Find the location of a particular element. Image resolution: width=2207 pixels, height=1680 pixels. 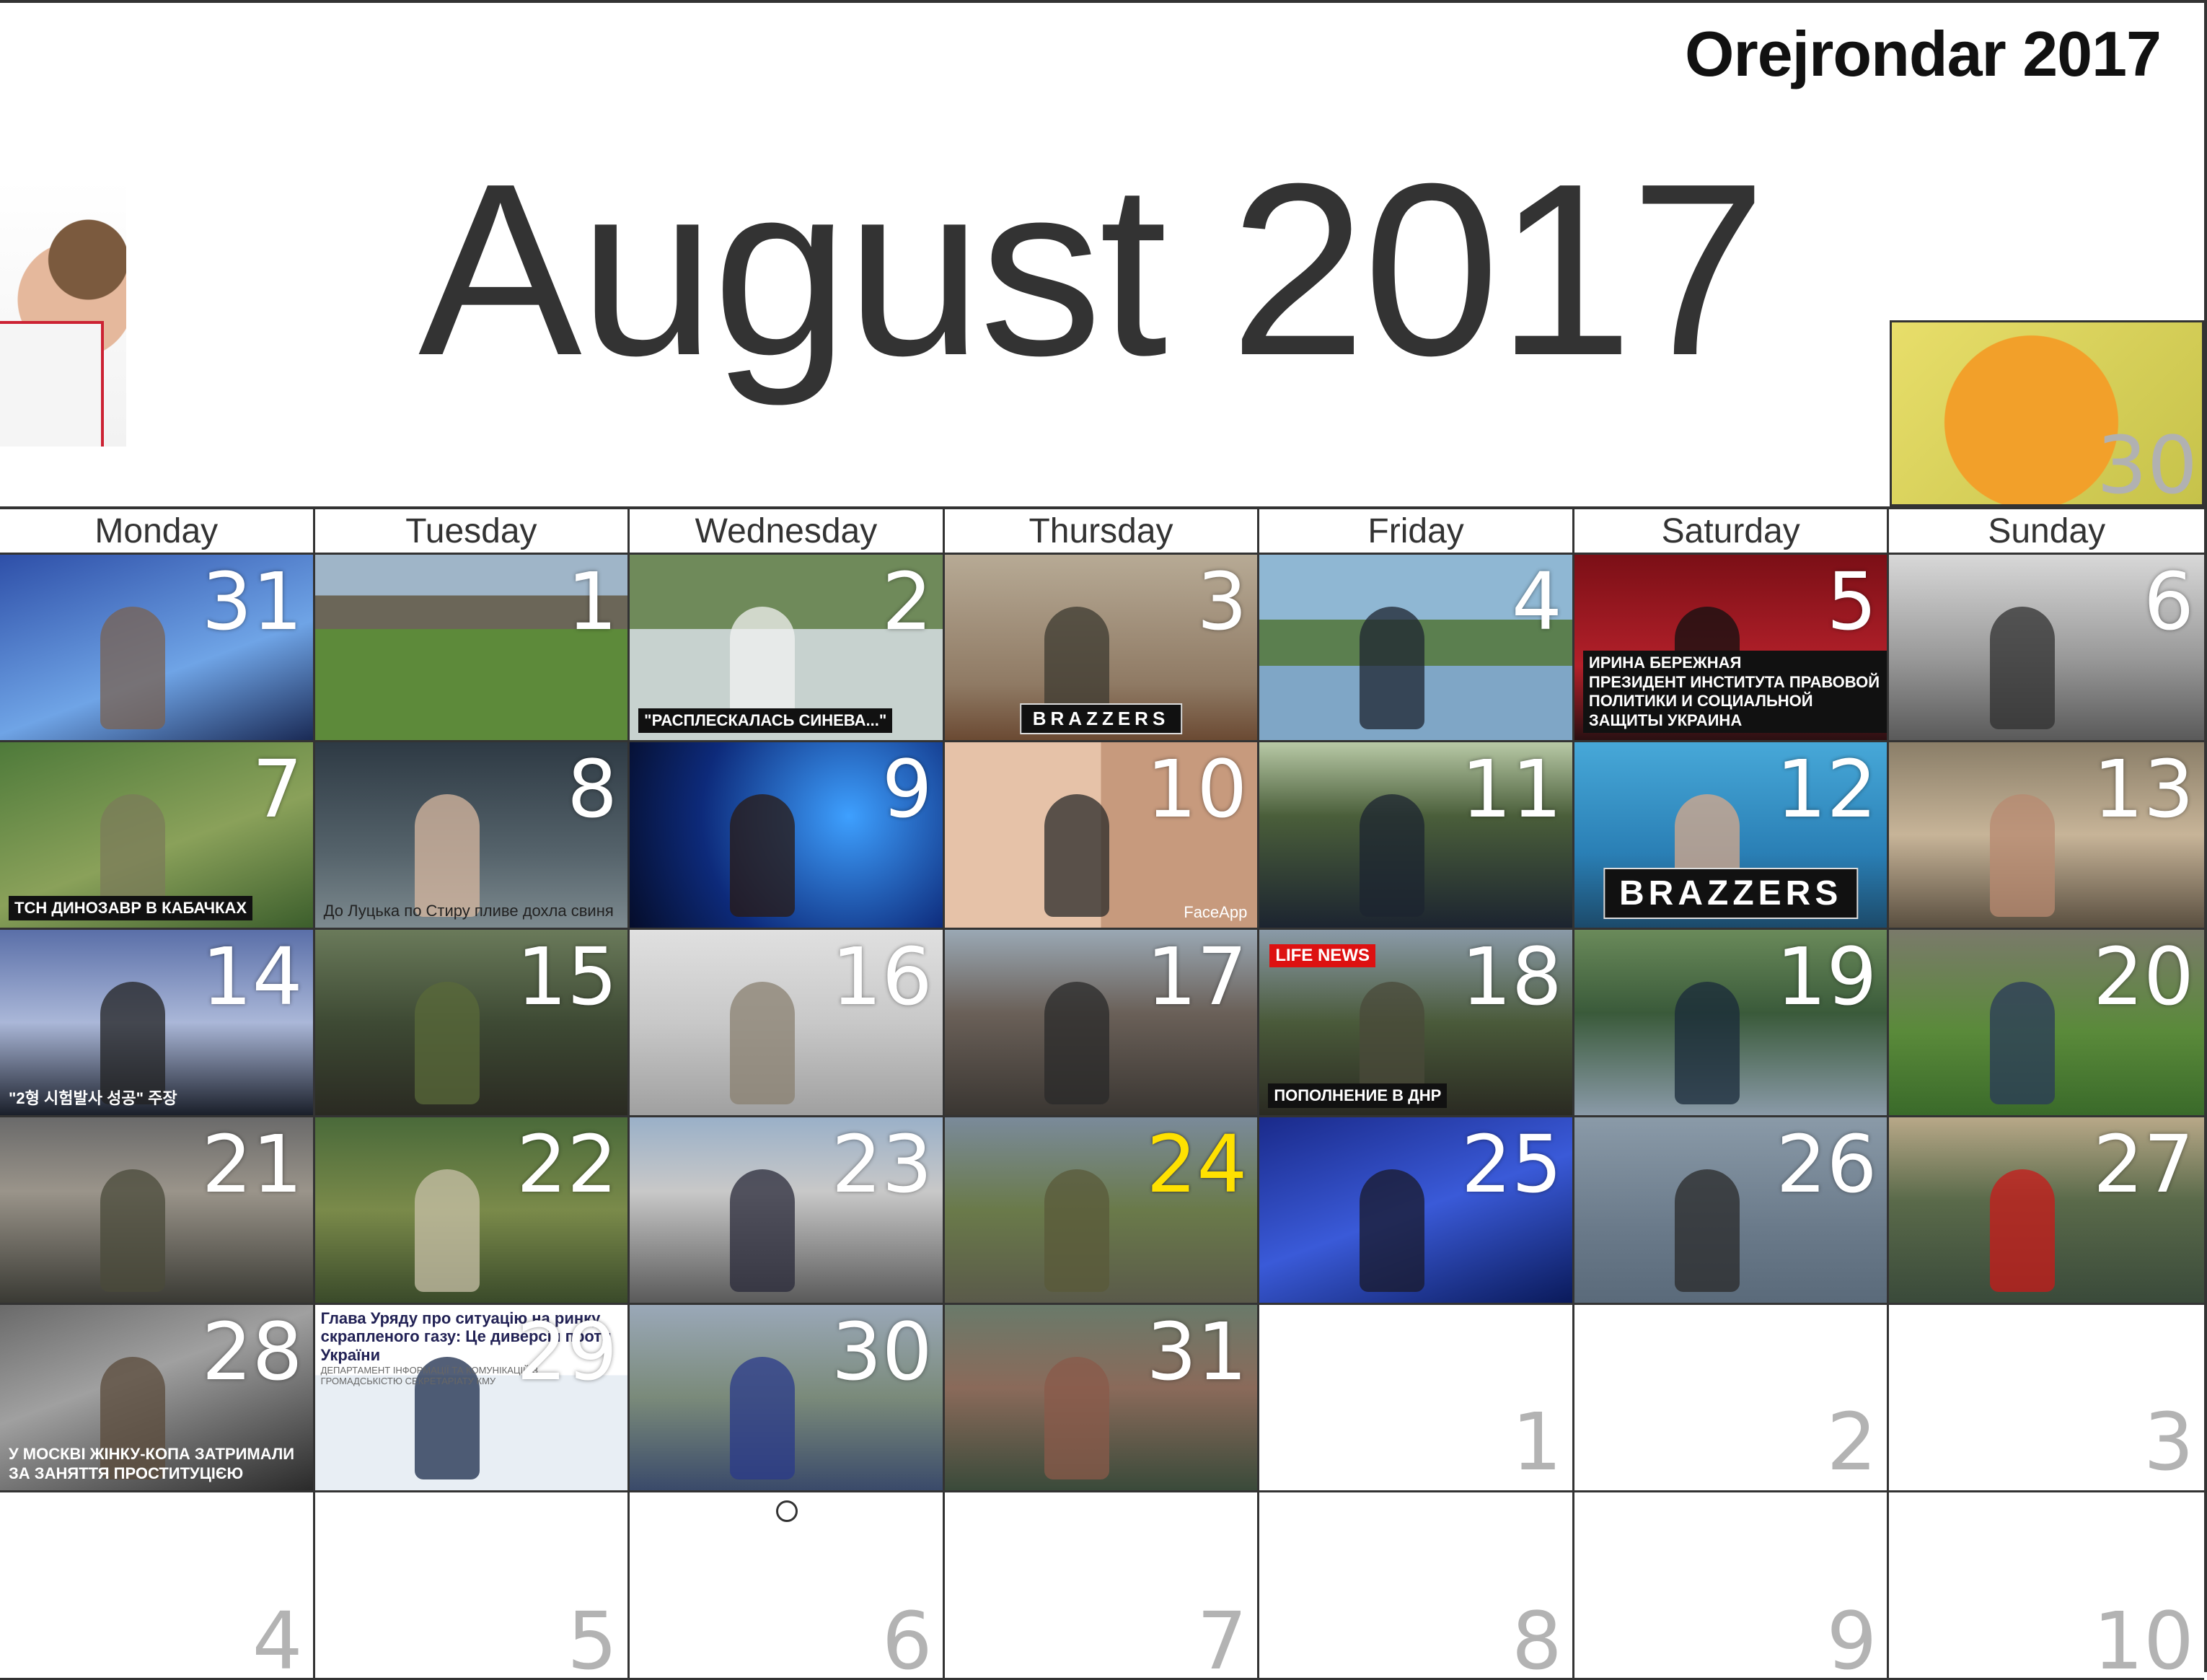

previous-month-thumbnail: 30 is located at coordinates (2047, 413).